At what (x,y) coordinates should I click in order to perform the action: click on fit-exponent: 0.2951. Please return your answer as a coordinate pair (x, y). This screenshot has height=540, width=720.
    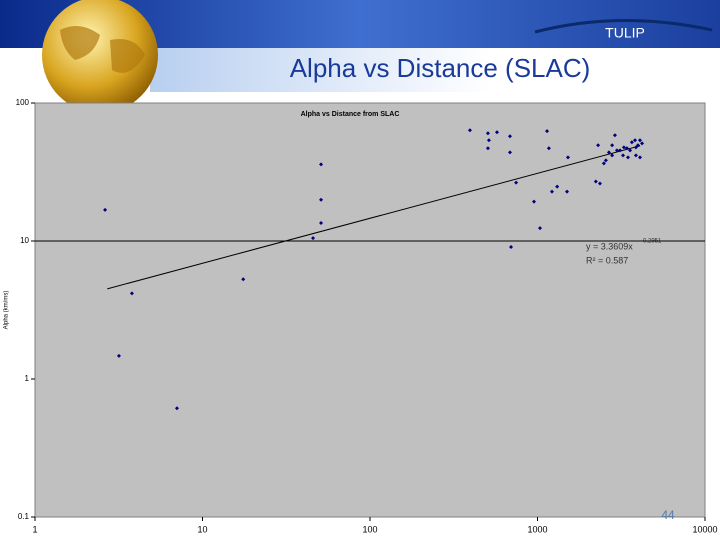
    Looking at the image, I should click on (652, 242).